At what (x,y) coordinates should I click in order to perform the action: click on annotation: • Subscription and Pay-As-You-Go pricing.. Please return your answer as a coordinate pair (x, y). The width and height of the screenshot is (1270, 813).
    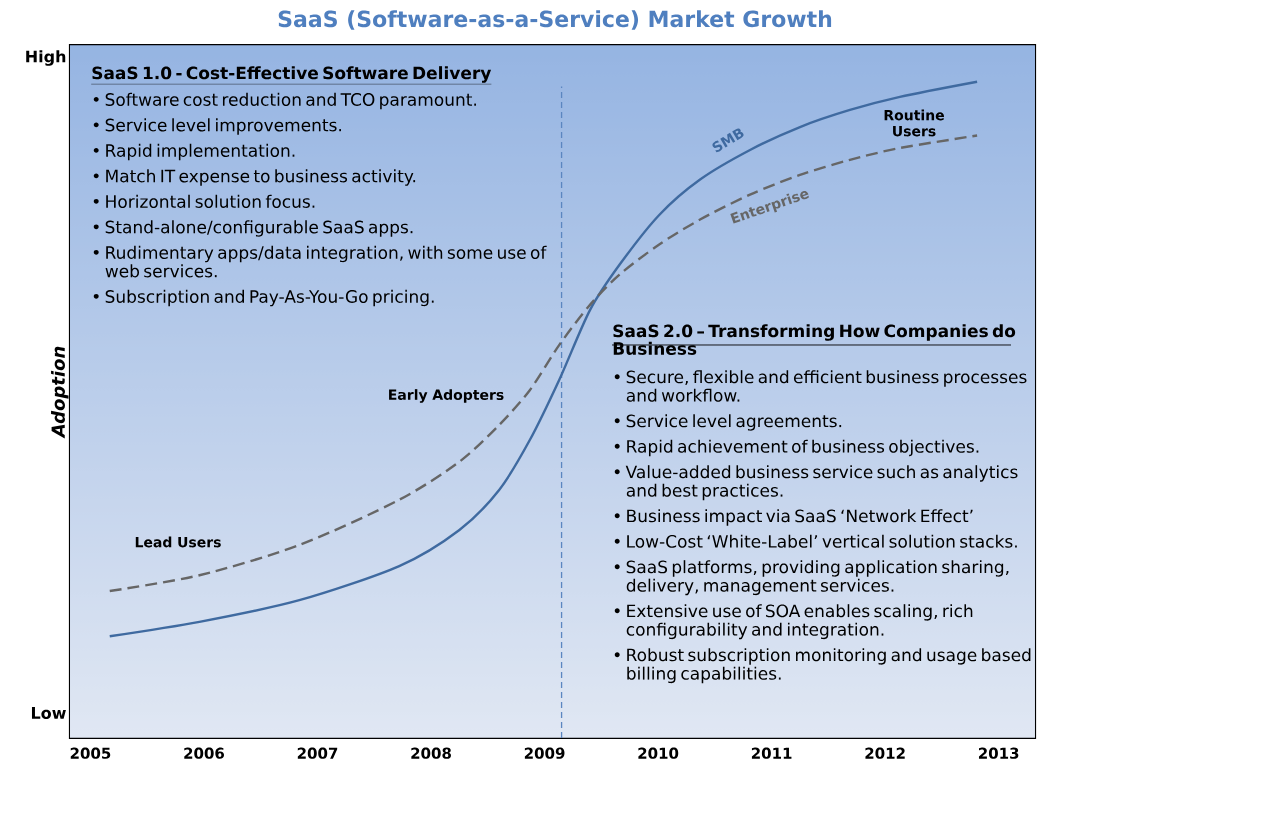
    Looking at the image, I should click on (263, 298).